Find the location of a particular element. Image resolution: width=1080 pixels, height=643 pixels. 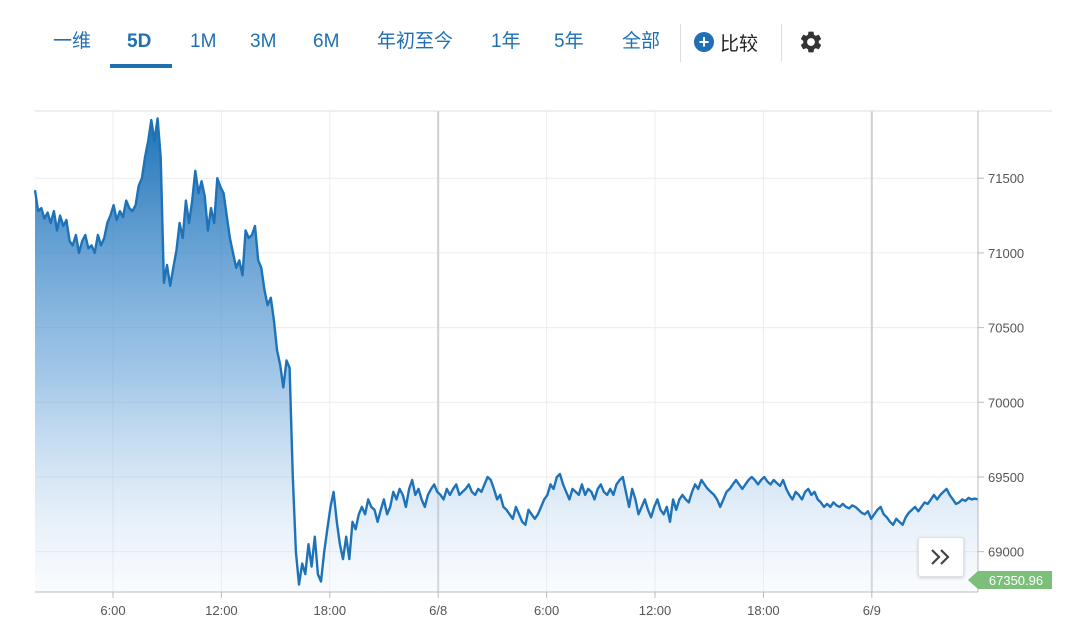

active-tab-indicator is located at coordinates (141, 66).